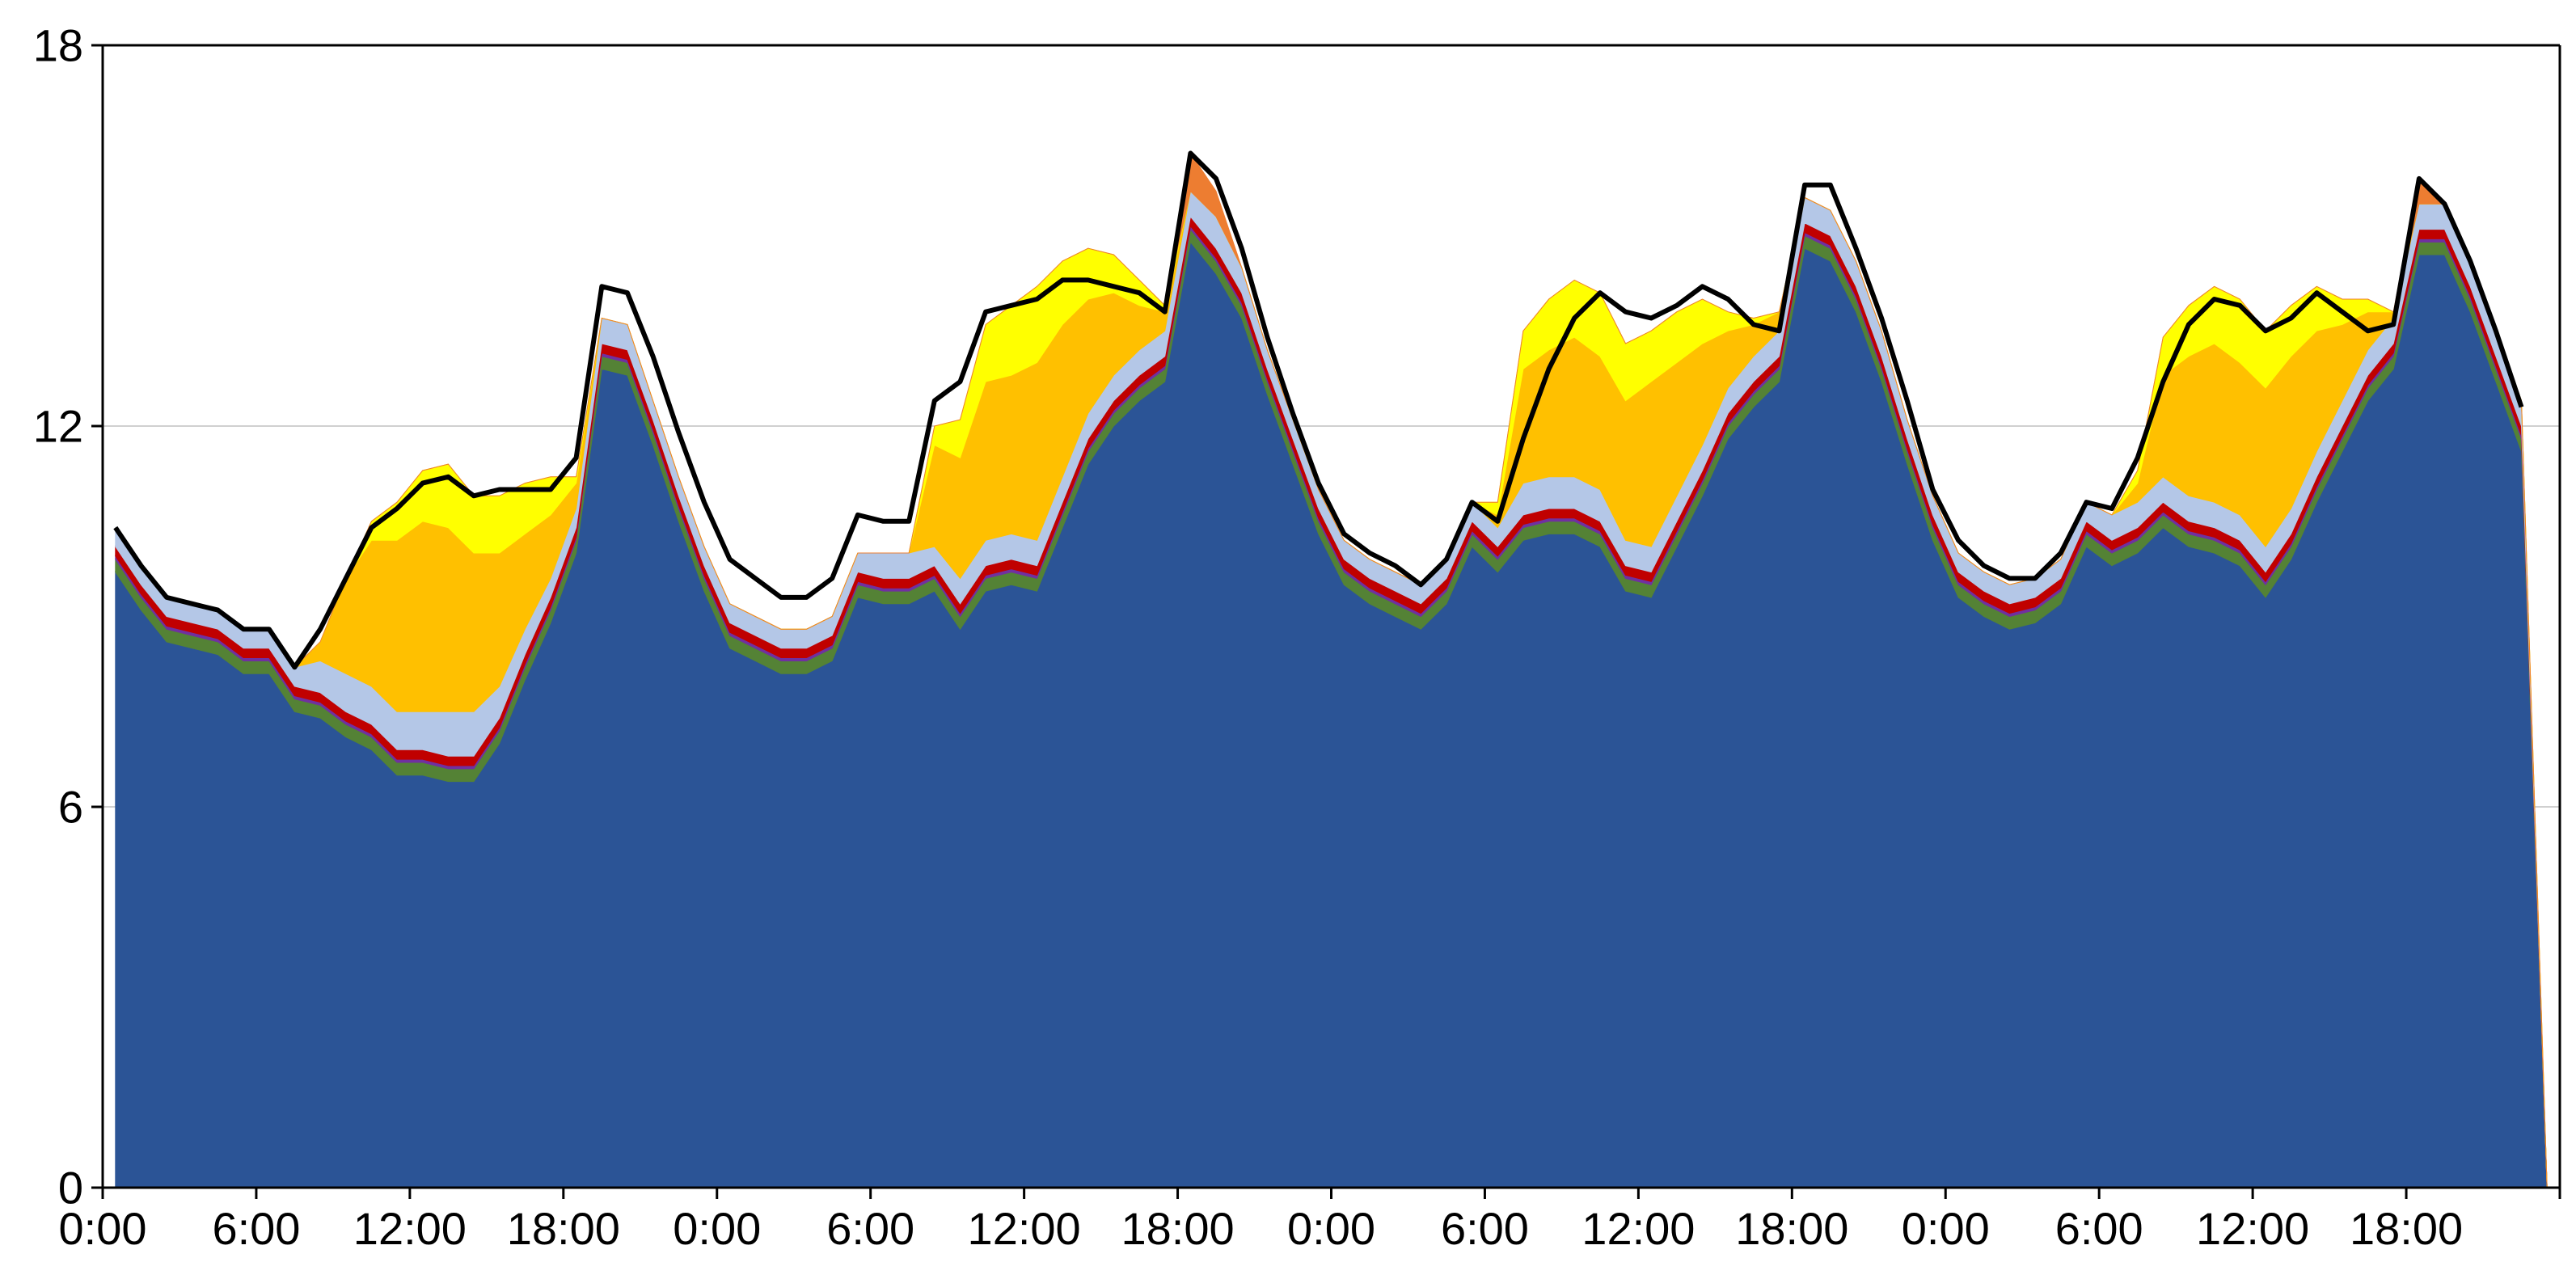 The width and height of the screenshot is (2576, 1279). Describe the element at coordinates (58, 617) in the screenshot. I see `y-tick-labels: 0 6 12 18` at that location.